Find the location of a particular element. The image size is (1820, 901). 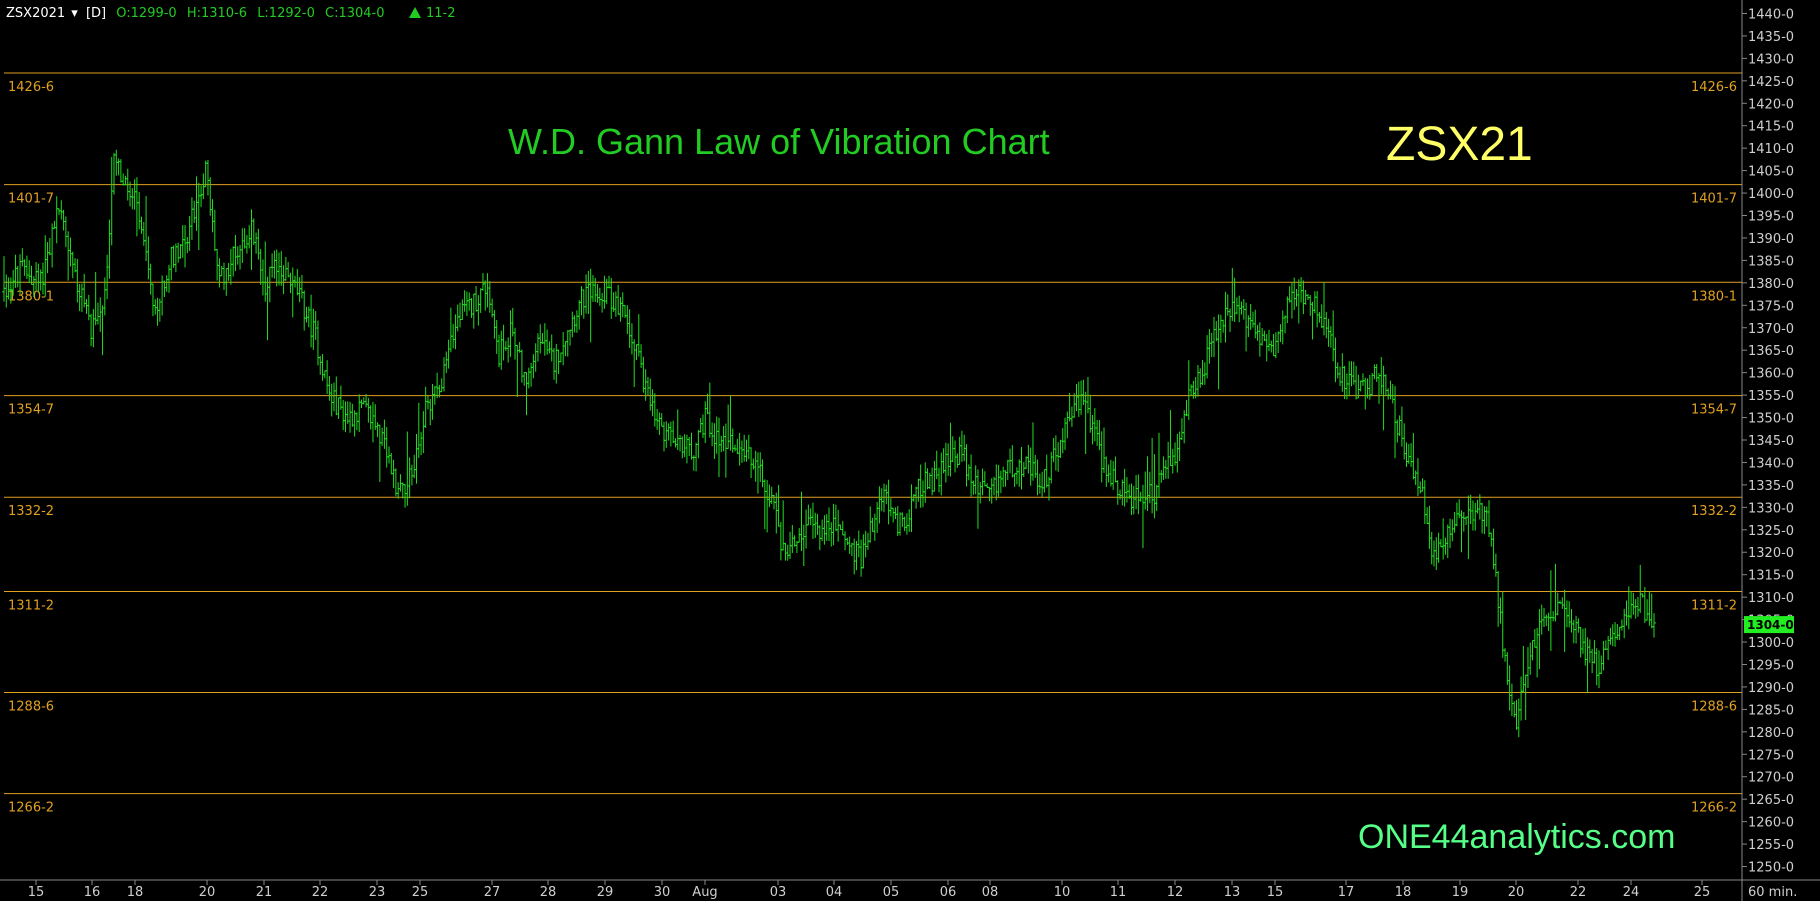

y-tick-label: 1385-0 is located at coordinates (1771, 261).